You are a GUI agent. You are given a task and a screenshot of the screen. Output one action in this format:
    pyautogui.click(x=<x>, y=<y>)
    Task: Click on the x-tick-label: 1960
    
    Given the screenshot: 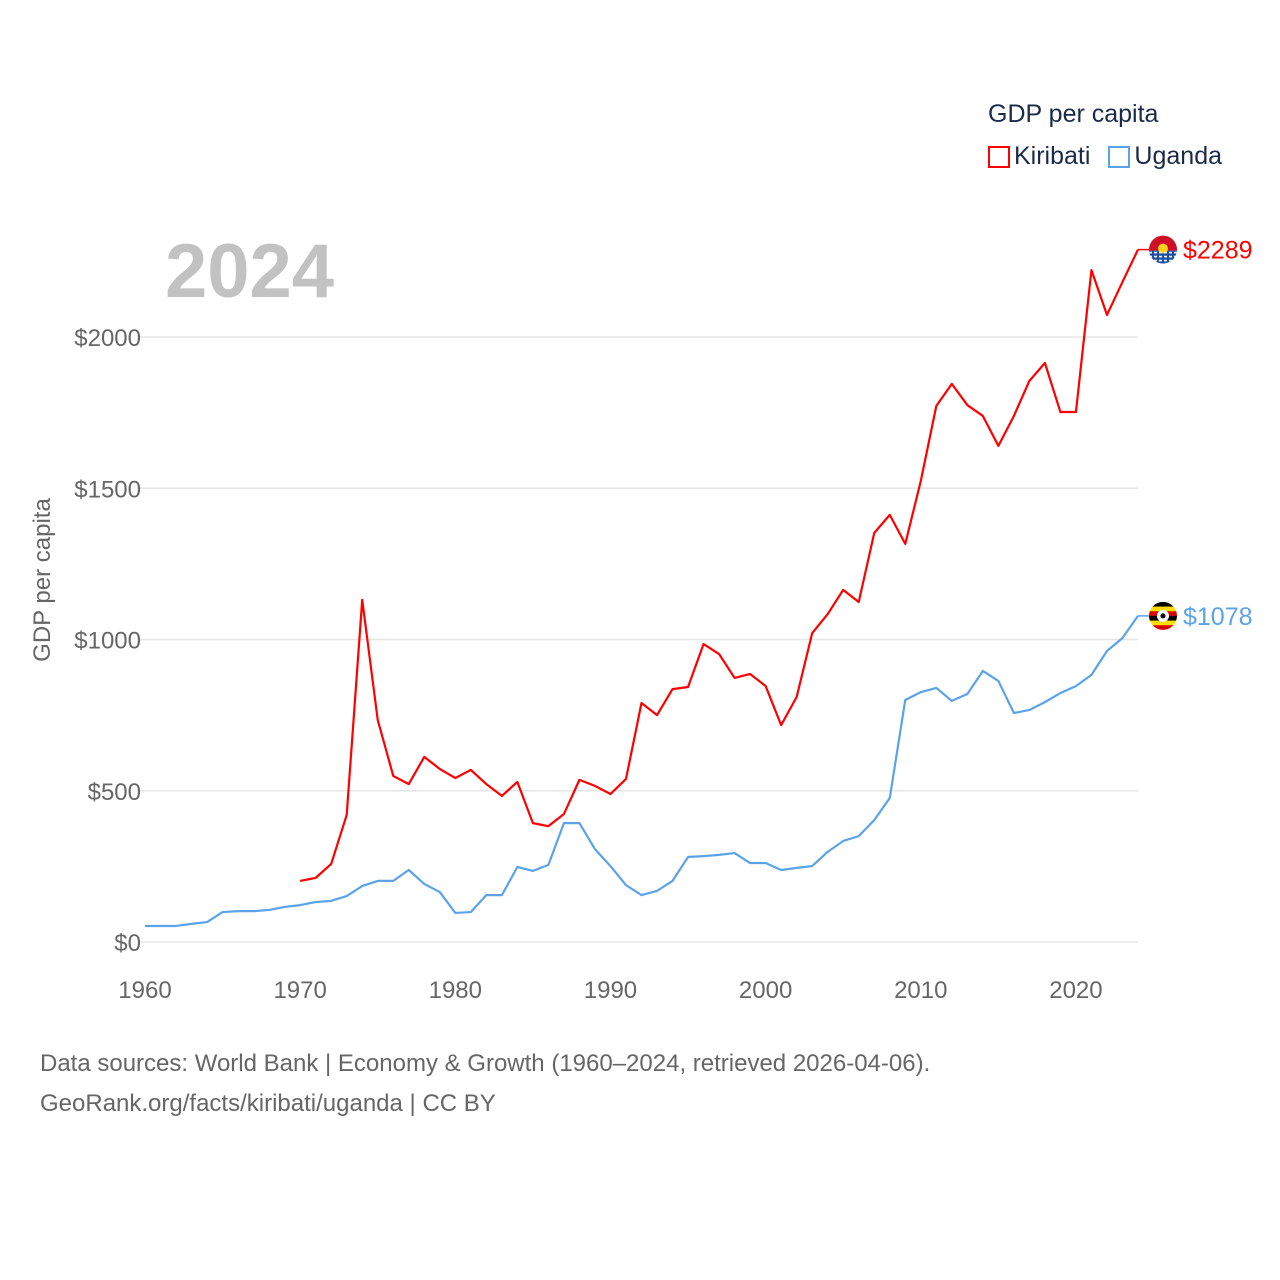 What is the action you would take?
    pyautogui.click(x=144, y=990)
    